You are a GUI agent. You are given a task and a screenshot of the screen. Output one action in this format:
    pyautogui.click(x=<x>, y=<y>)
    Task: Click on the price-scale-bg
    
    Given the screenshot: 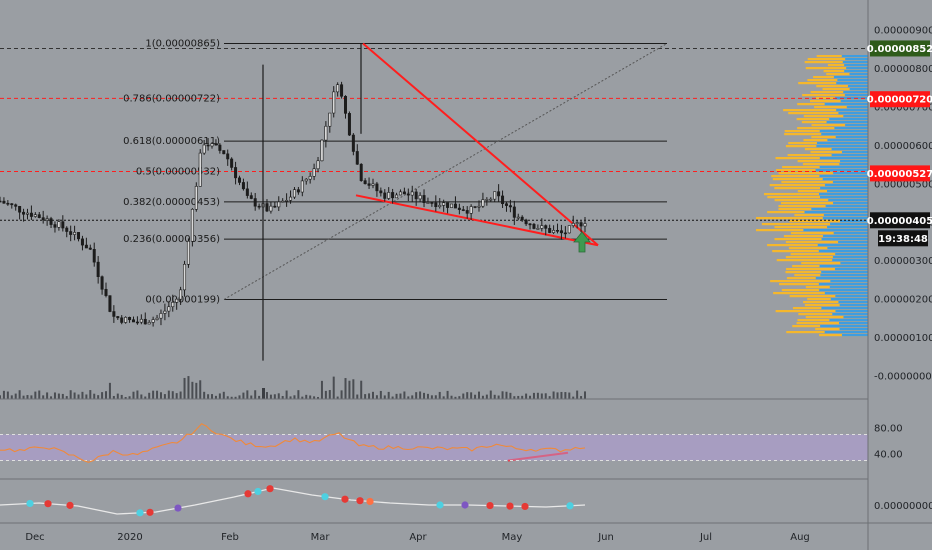 What is the action you would take?
    pyautogui.click(x=900, y=275)
    